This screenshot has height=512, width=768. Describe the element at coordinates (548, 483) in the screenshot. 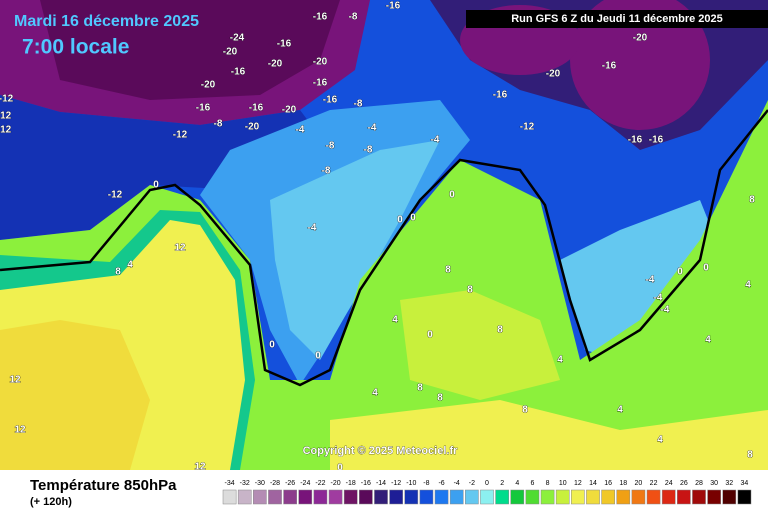

I see `legend-tick-label: 8` at that location.